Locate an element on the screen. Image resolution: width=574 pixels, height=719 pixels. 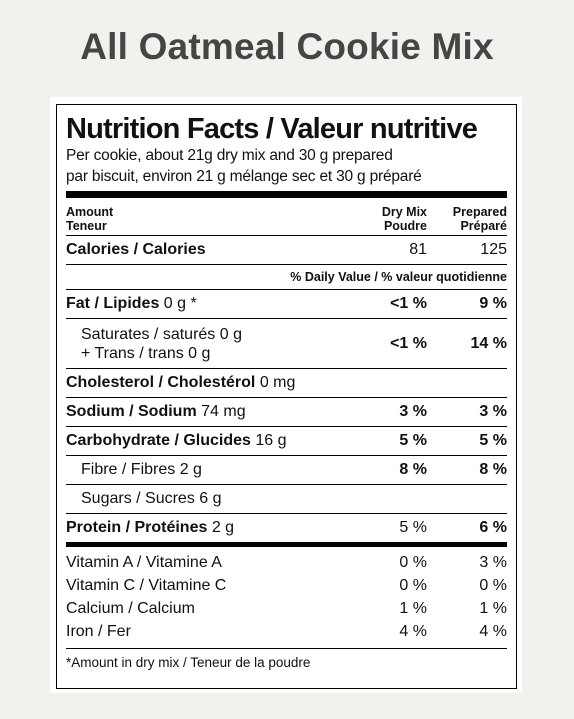
sodium-name: Sodium / Sodium is located at coordinates (131, 411).